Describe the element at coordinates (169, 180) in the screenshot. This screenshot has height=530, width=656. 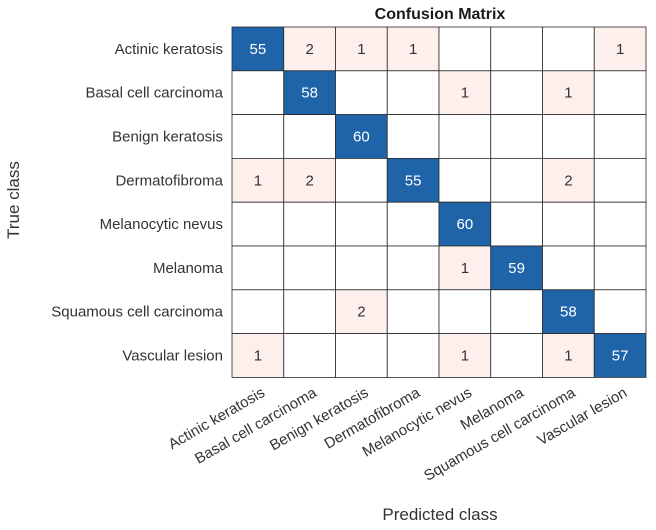
I see `row-label-dermatofibroma: Dermatofibroma` at that location.